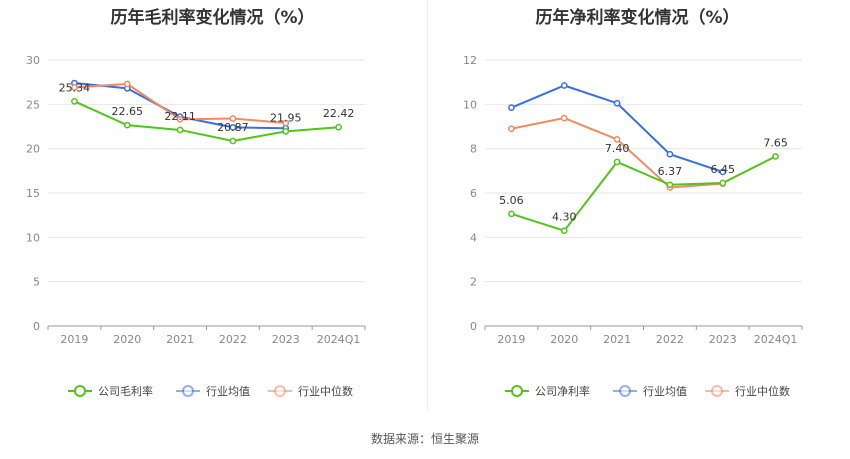  I want to click on nm-y-tick-label: 12, so click(470, 60).